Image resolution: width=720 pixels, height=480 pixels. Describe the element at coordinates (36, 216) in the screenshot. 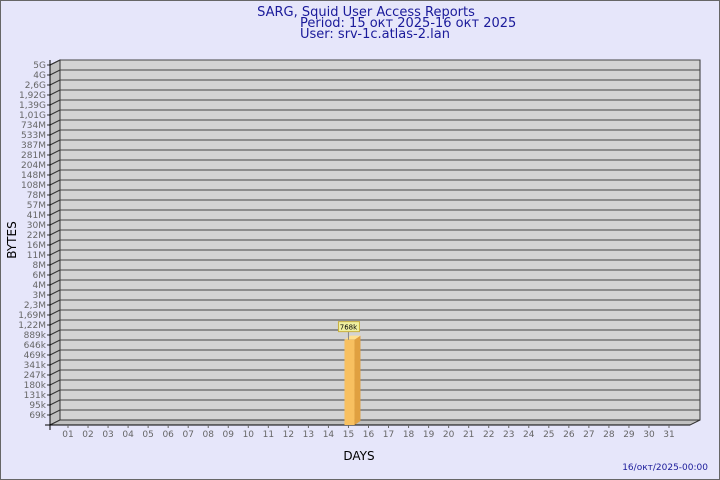

I see `y-tick-label: 41M` at that location.